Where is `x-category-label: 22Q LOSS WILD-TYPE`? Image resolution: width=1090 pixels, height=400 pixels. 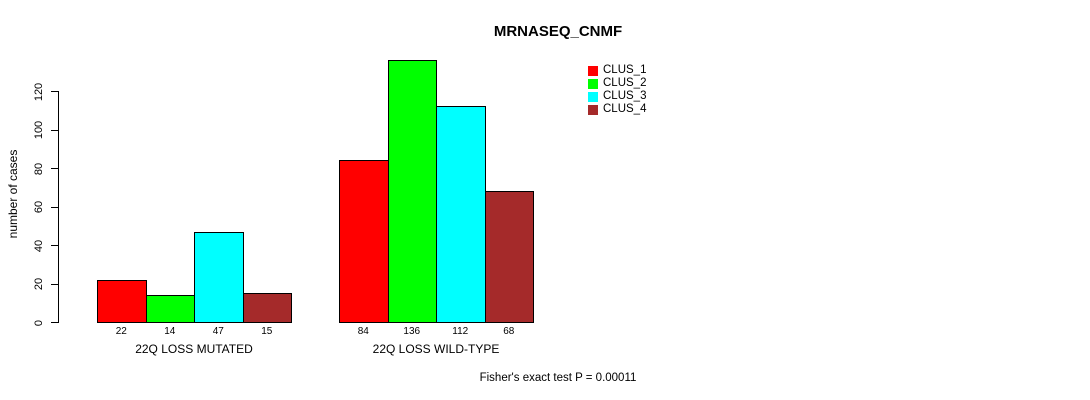
x-category-label: 22Q LOSS WILD-TYPE is located at coordinates (436, 349).